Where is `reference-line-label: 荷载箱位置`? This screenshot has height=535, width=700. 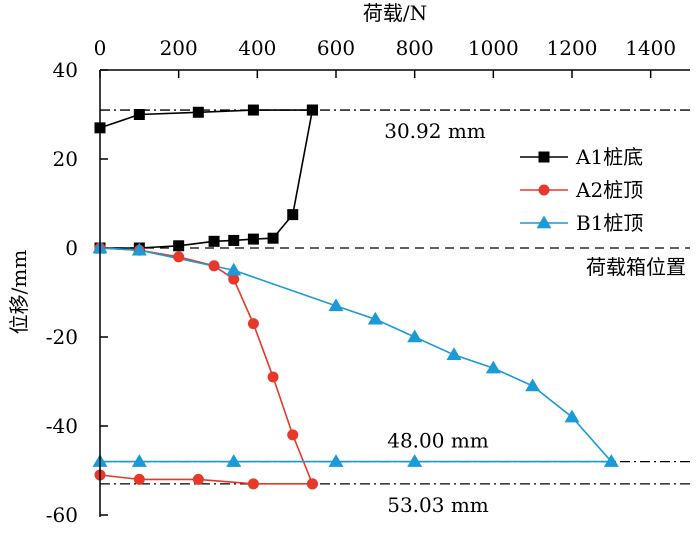
reference-line-label: 荷载箱位置 is located at coordinates (636, 267).